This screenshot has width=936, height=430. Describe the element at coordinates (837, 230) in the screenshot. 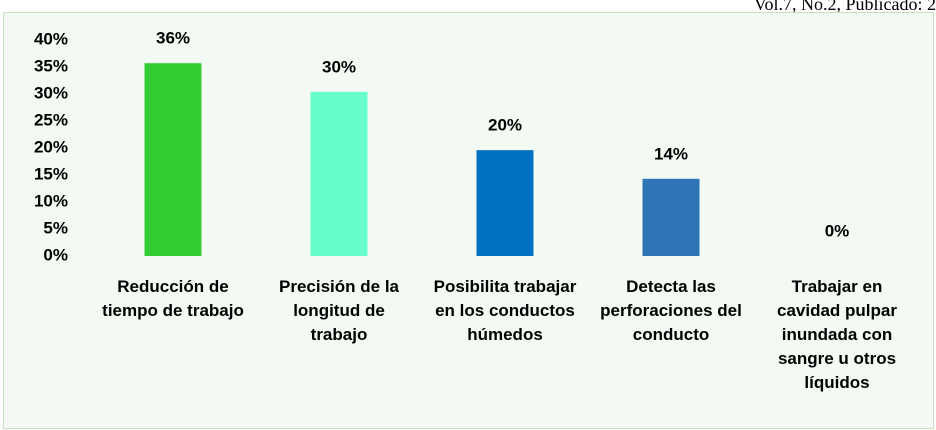

I see `value-label: 0%` at that location.